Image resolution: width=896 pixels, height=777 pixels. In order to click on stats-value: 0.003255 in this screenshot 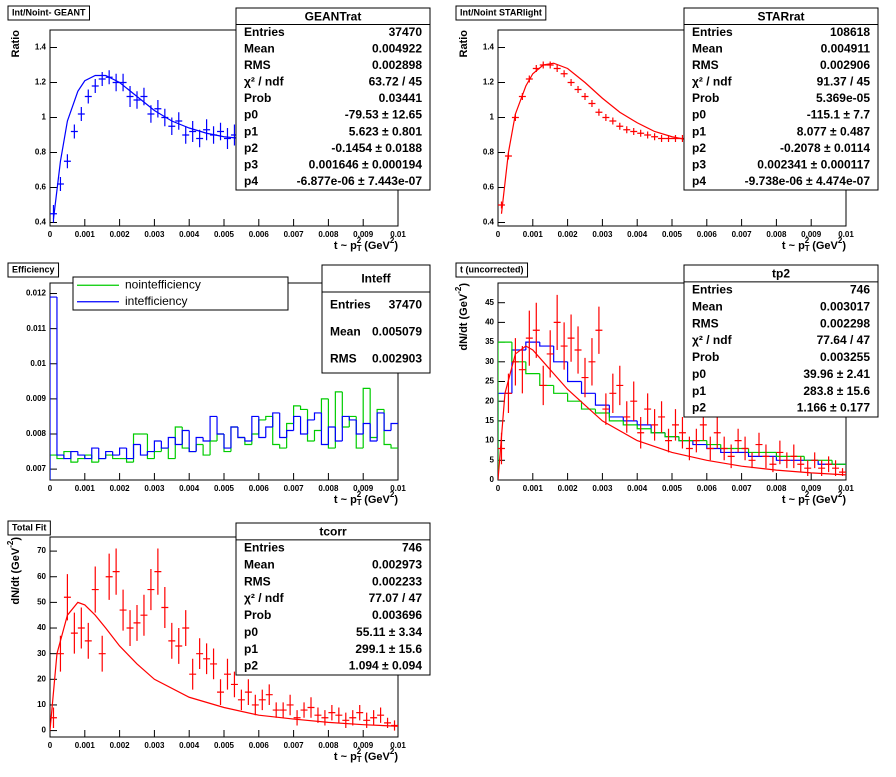, I will do `click(845, 357)`.